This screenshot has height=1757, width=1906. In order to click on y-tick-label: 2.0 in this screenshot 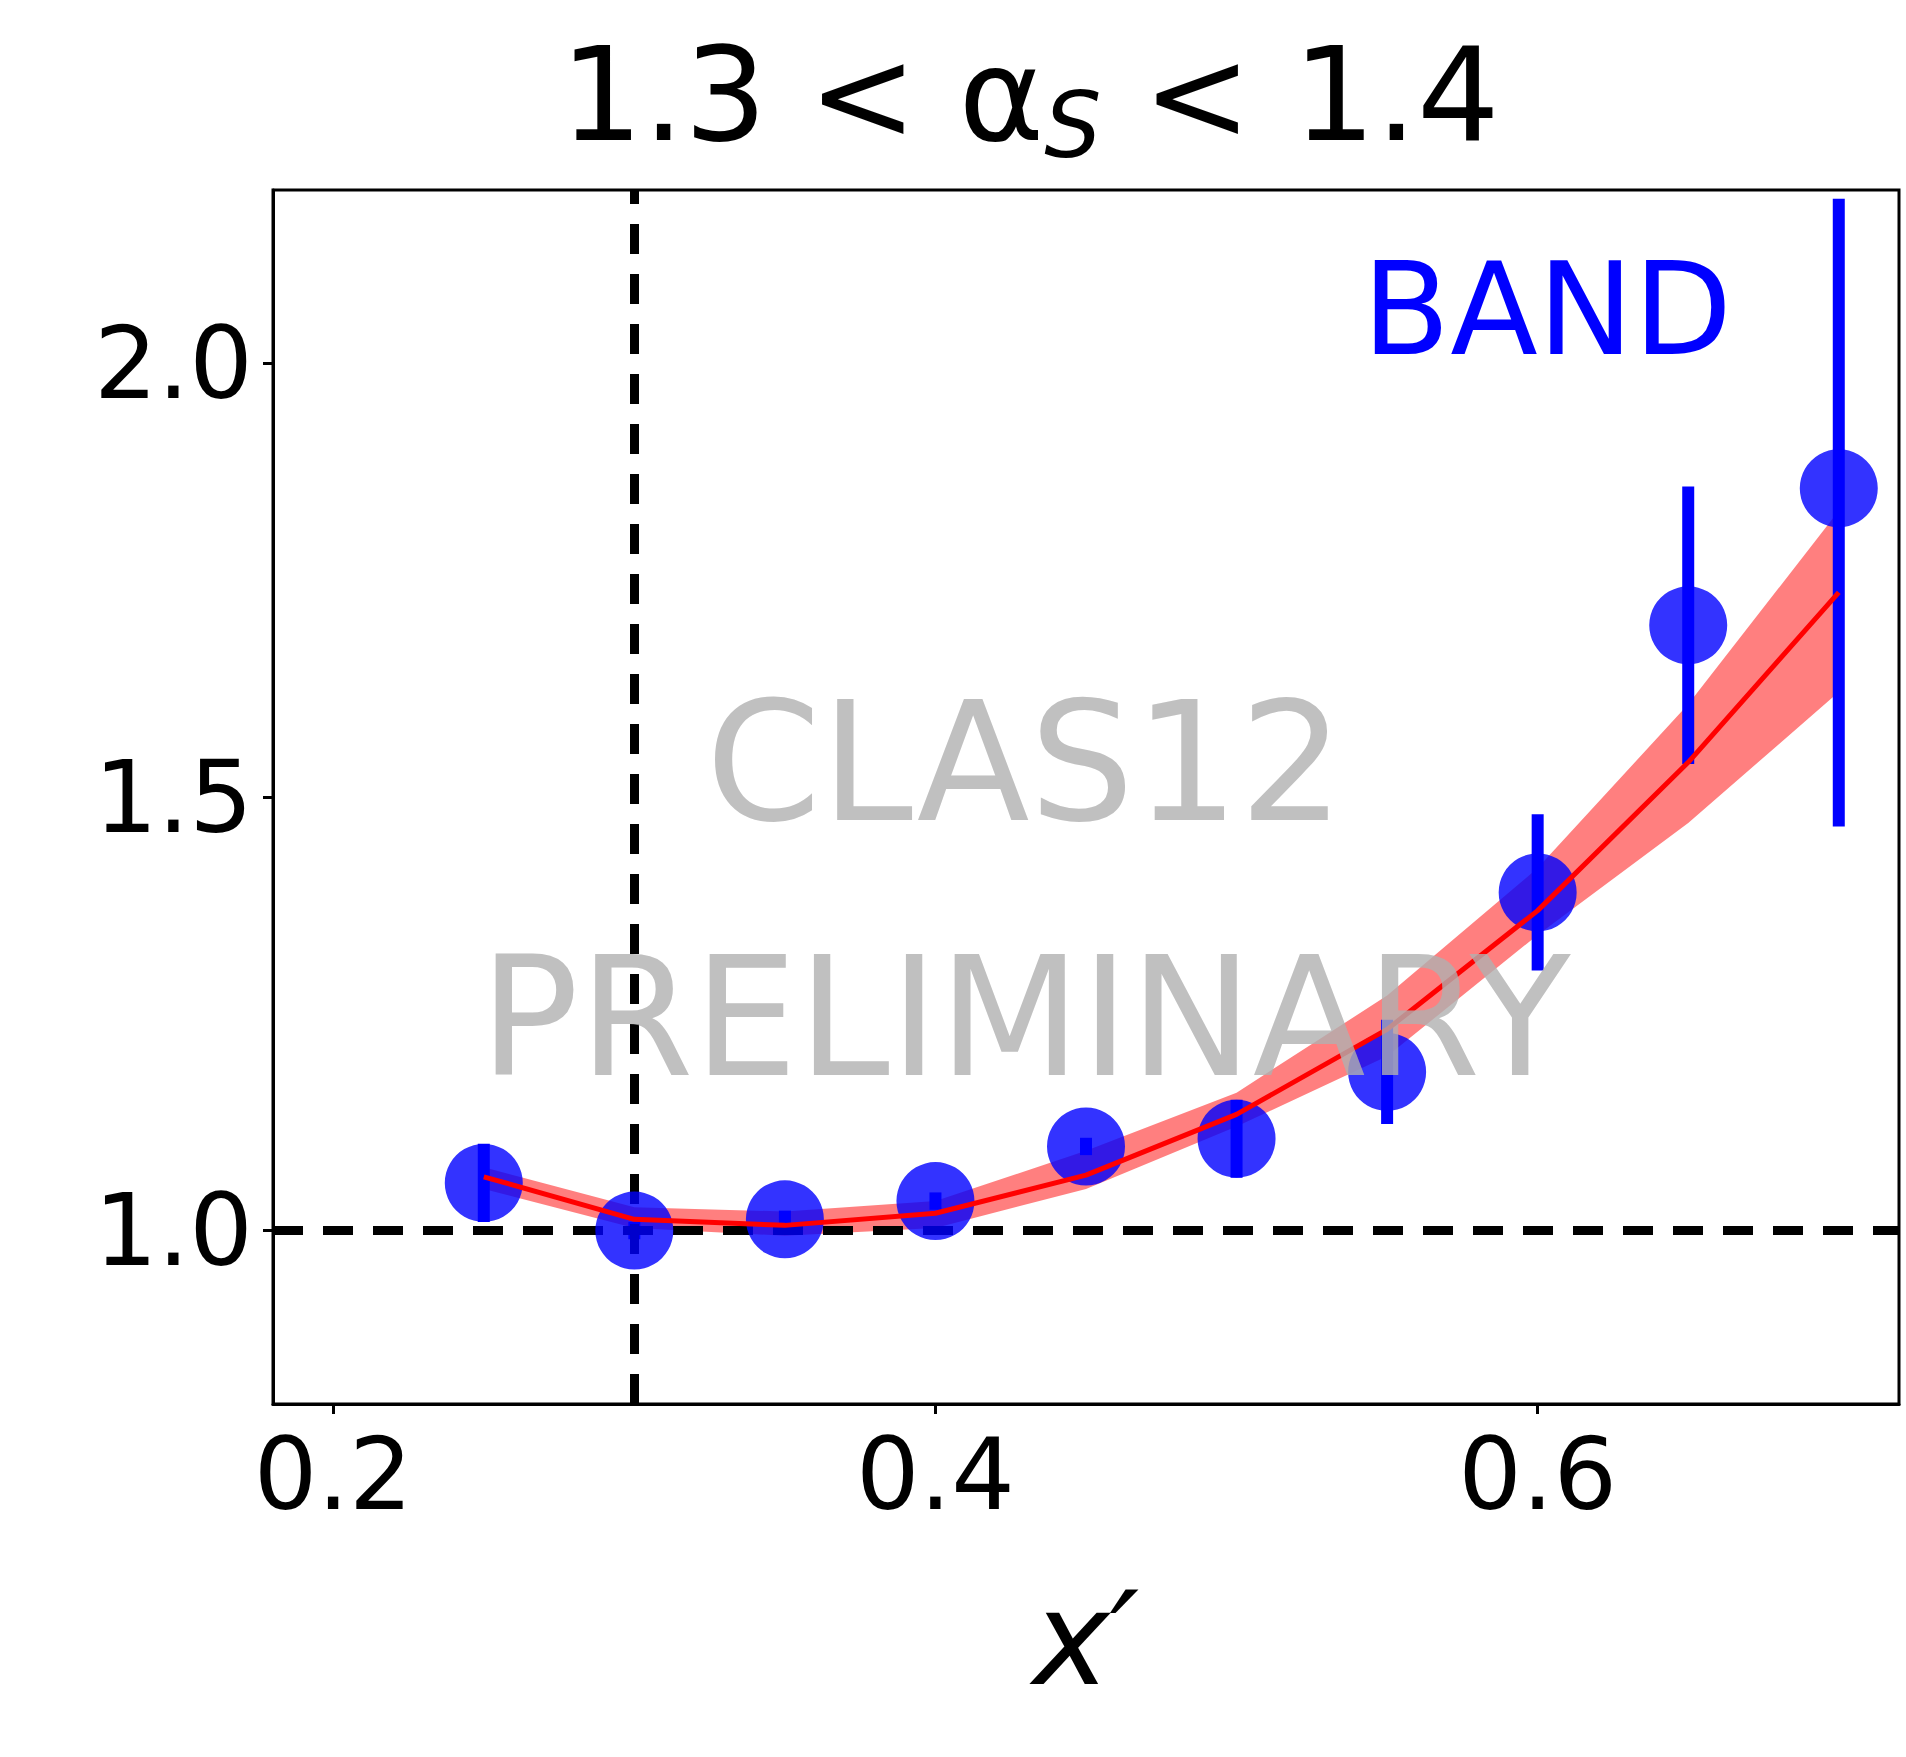, I will do `click(173, 363)`.